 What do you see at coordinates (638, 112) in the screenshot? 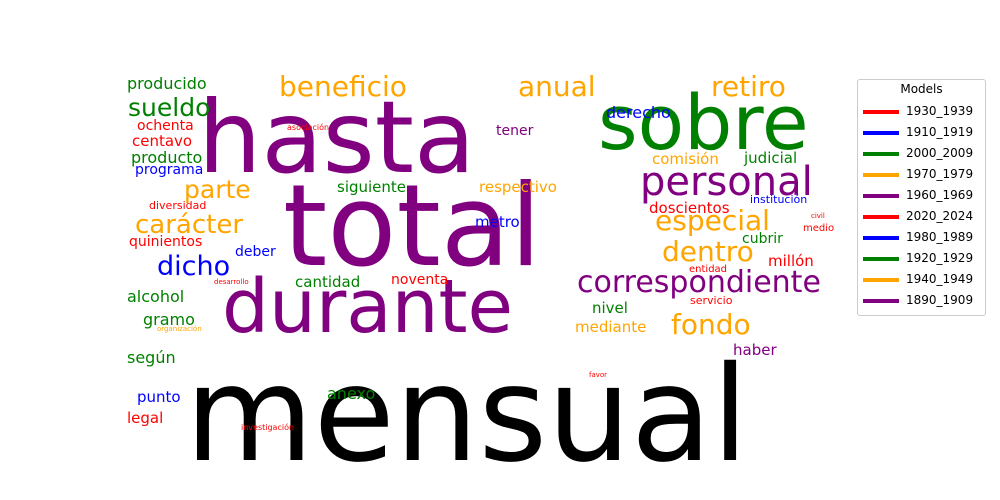
I see `word-derecho: derecho` at bounding box center [638, 112].